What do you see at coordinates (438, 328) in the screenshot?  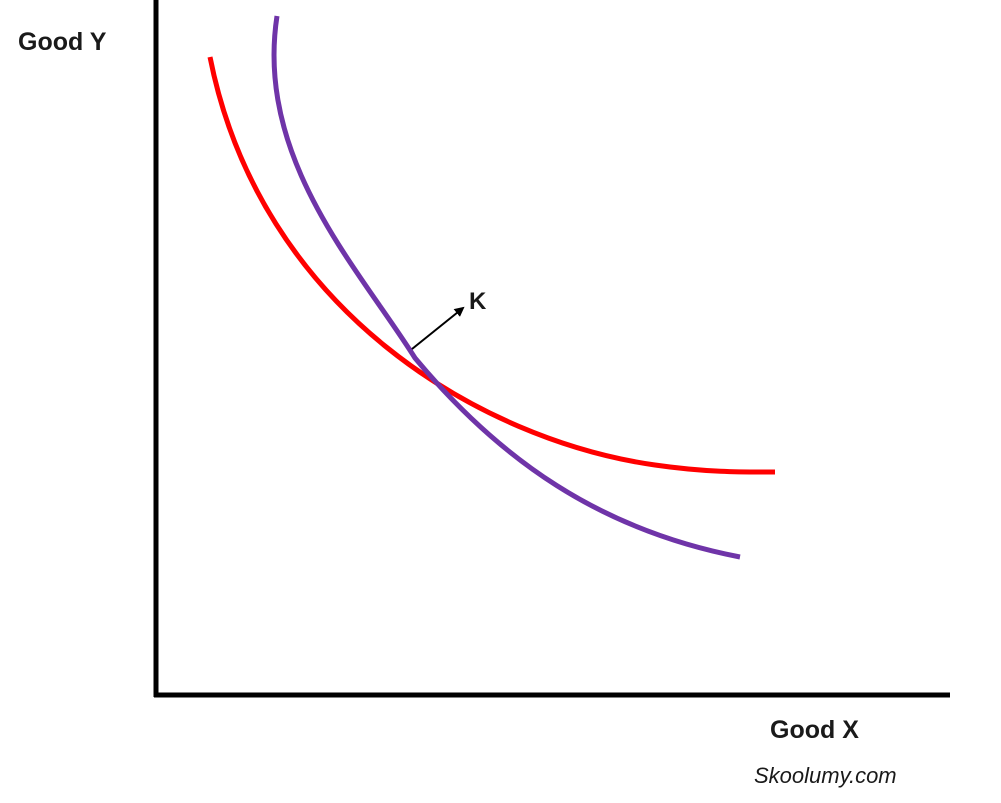 I see `arrow-to-k` at bounding box center [438, 328].